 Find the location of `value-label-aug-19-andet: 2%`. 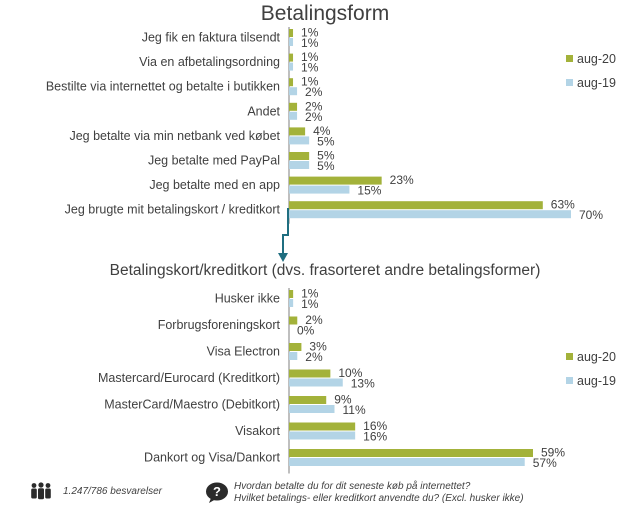

value-label-aug-19-andet: 2% is located at coordinates (314, 117).